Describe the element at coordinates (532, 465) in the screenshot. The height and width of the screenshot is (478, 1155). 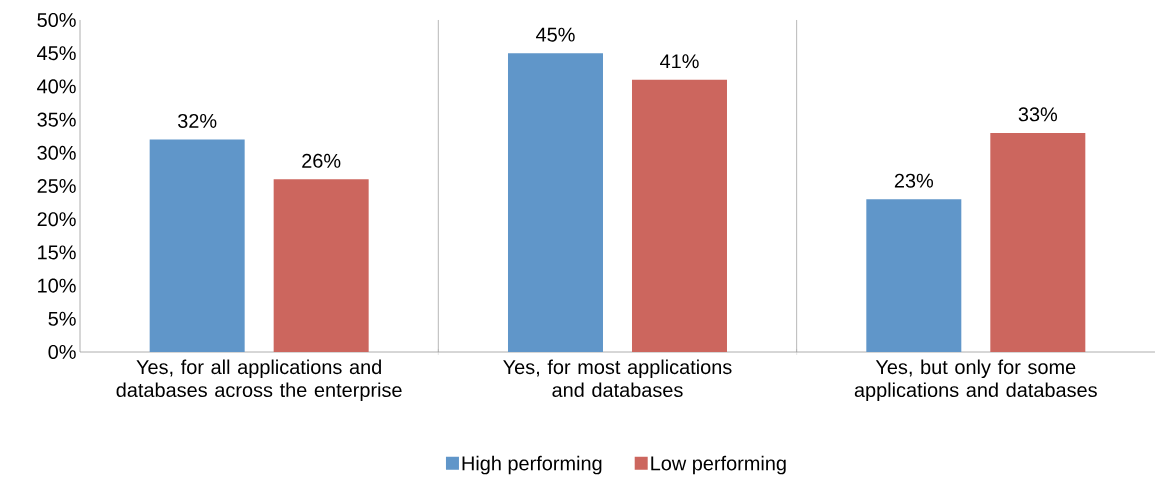
I see `legend-label: High performing` at that location.